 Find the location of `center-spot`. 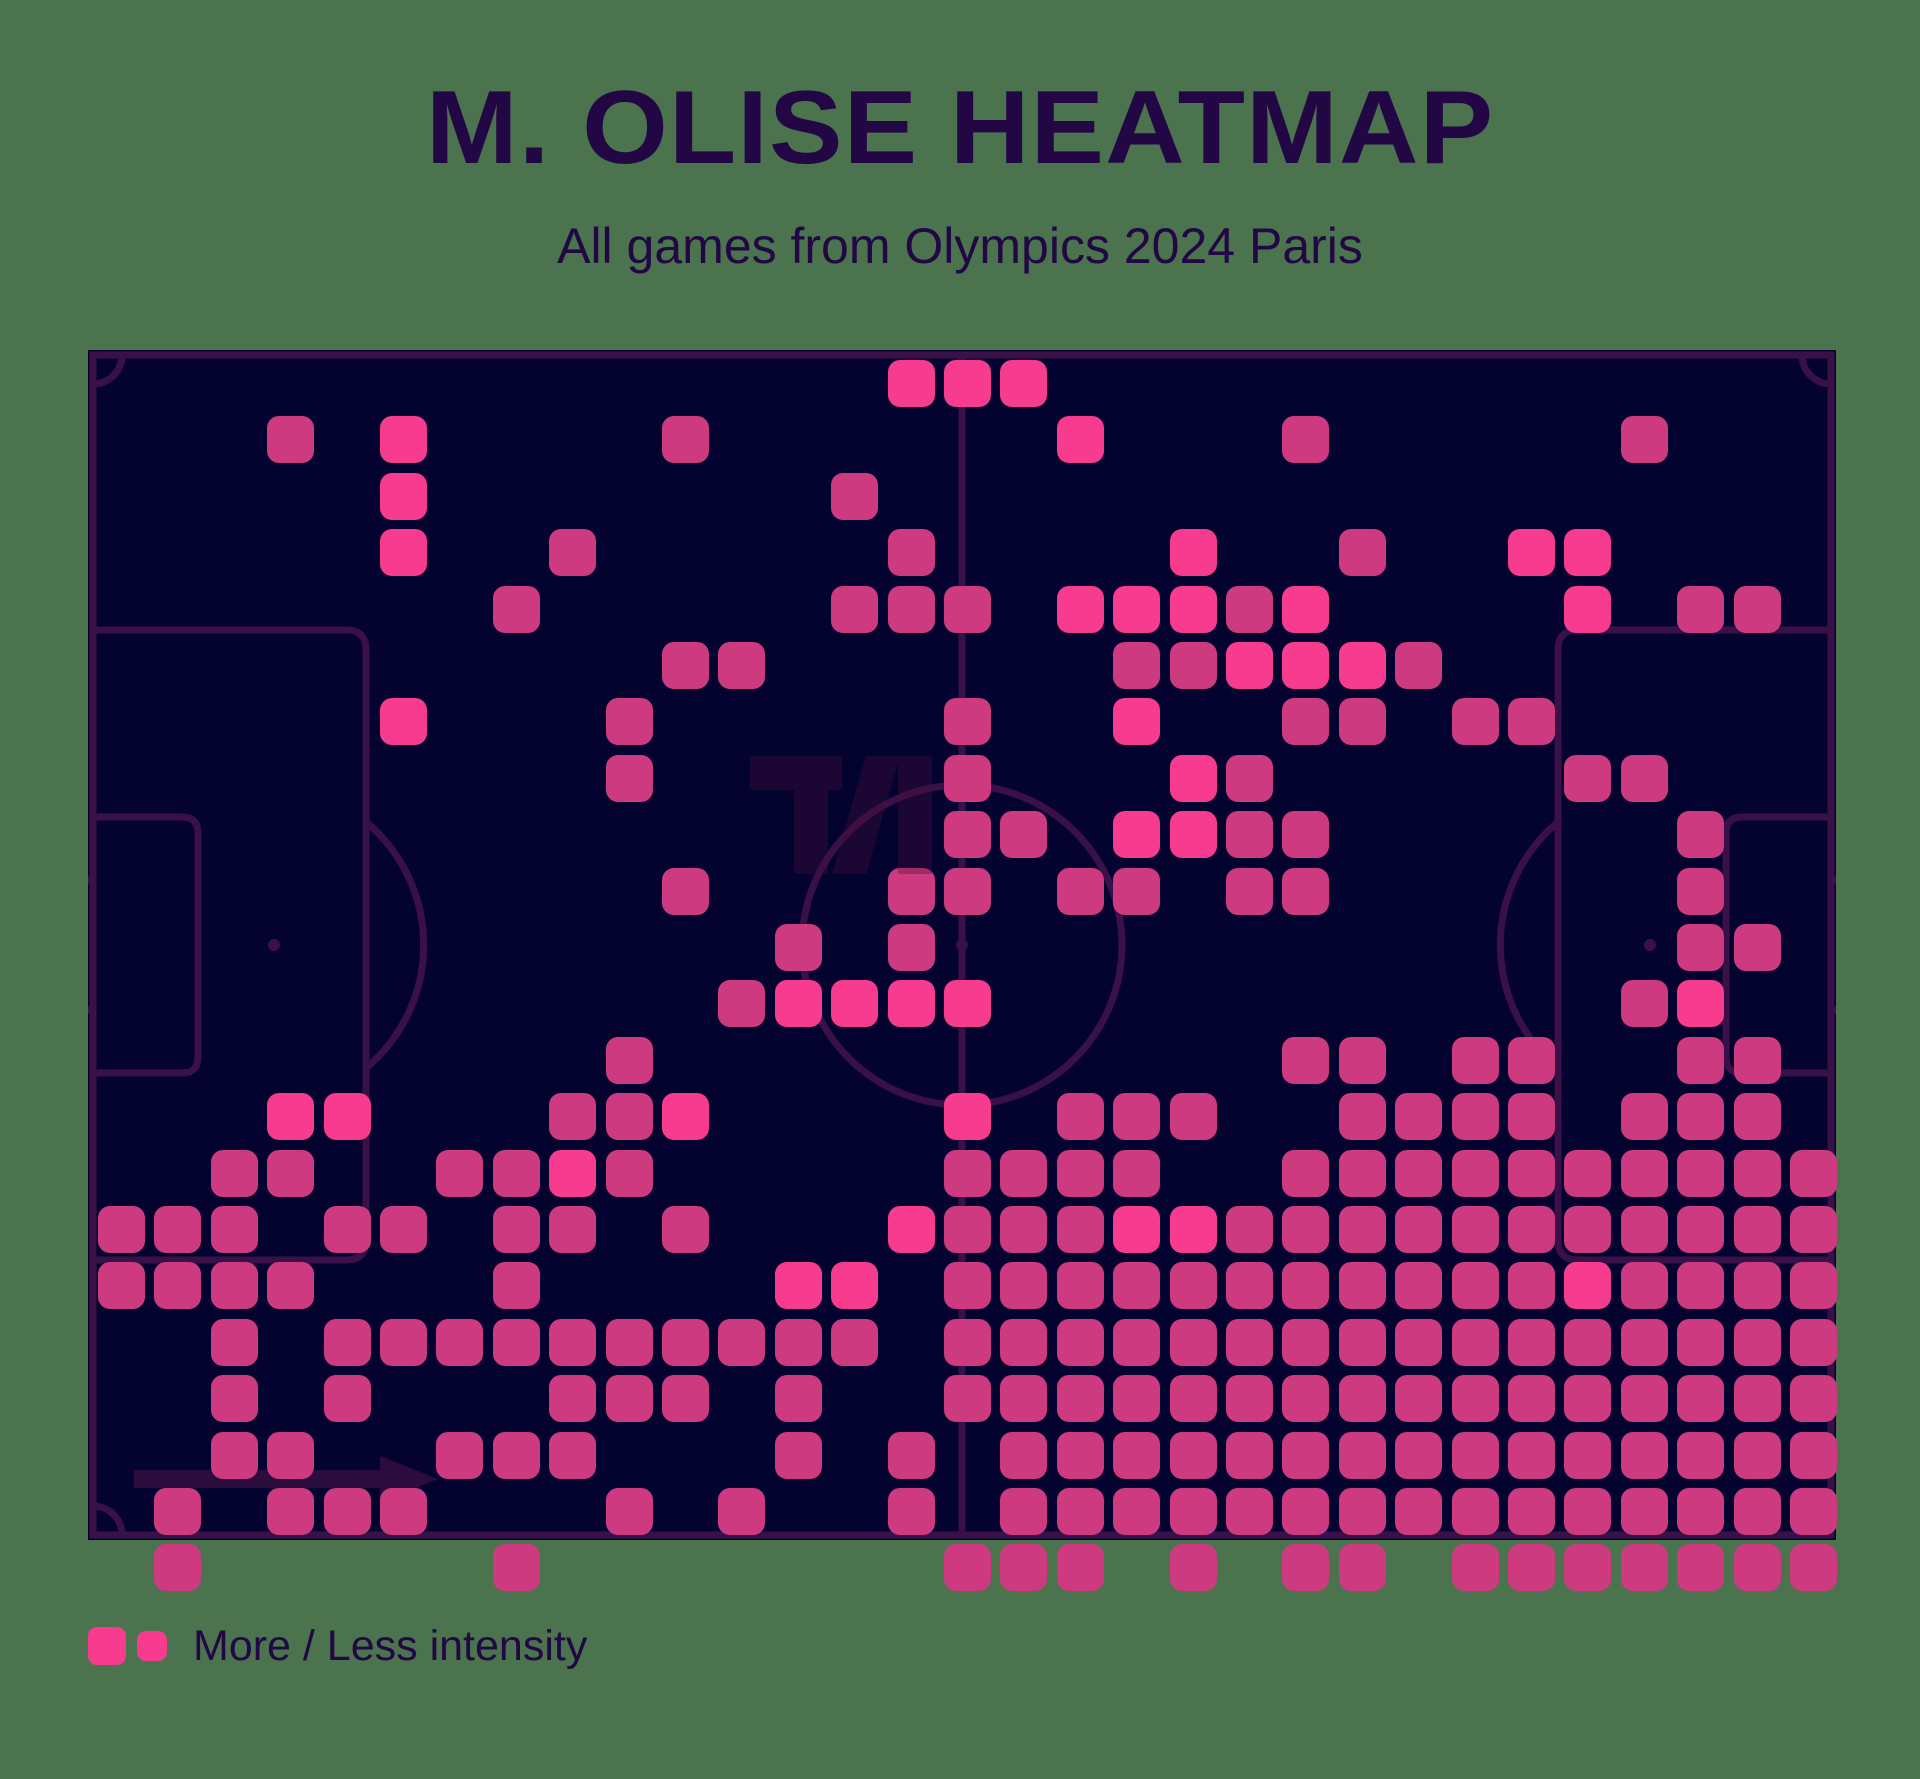

center-spot is located at coordinates (962, 945).